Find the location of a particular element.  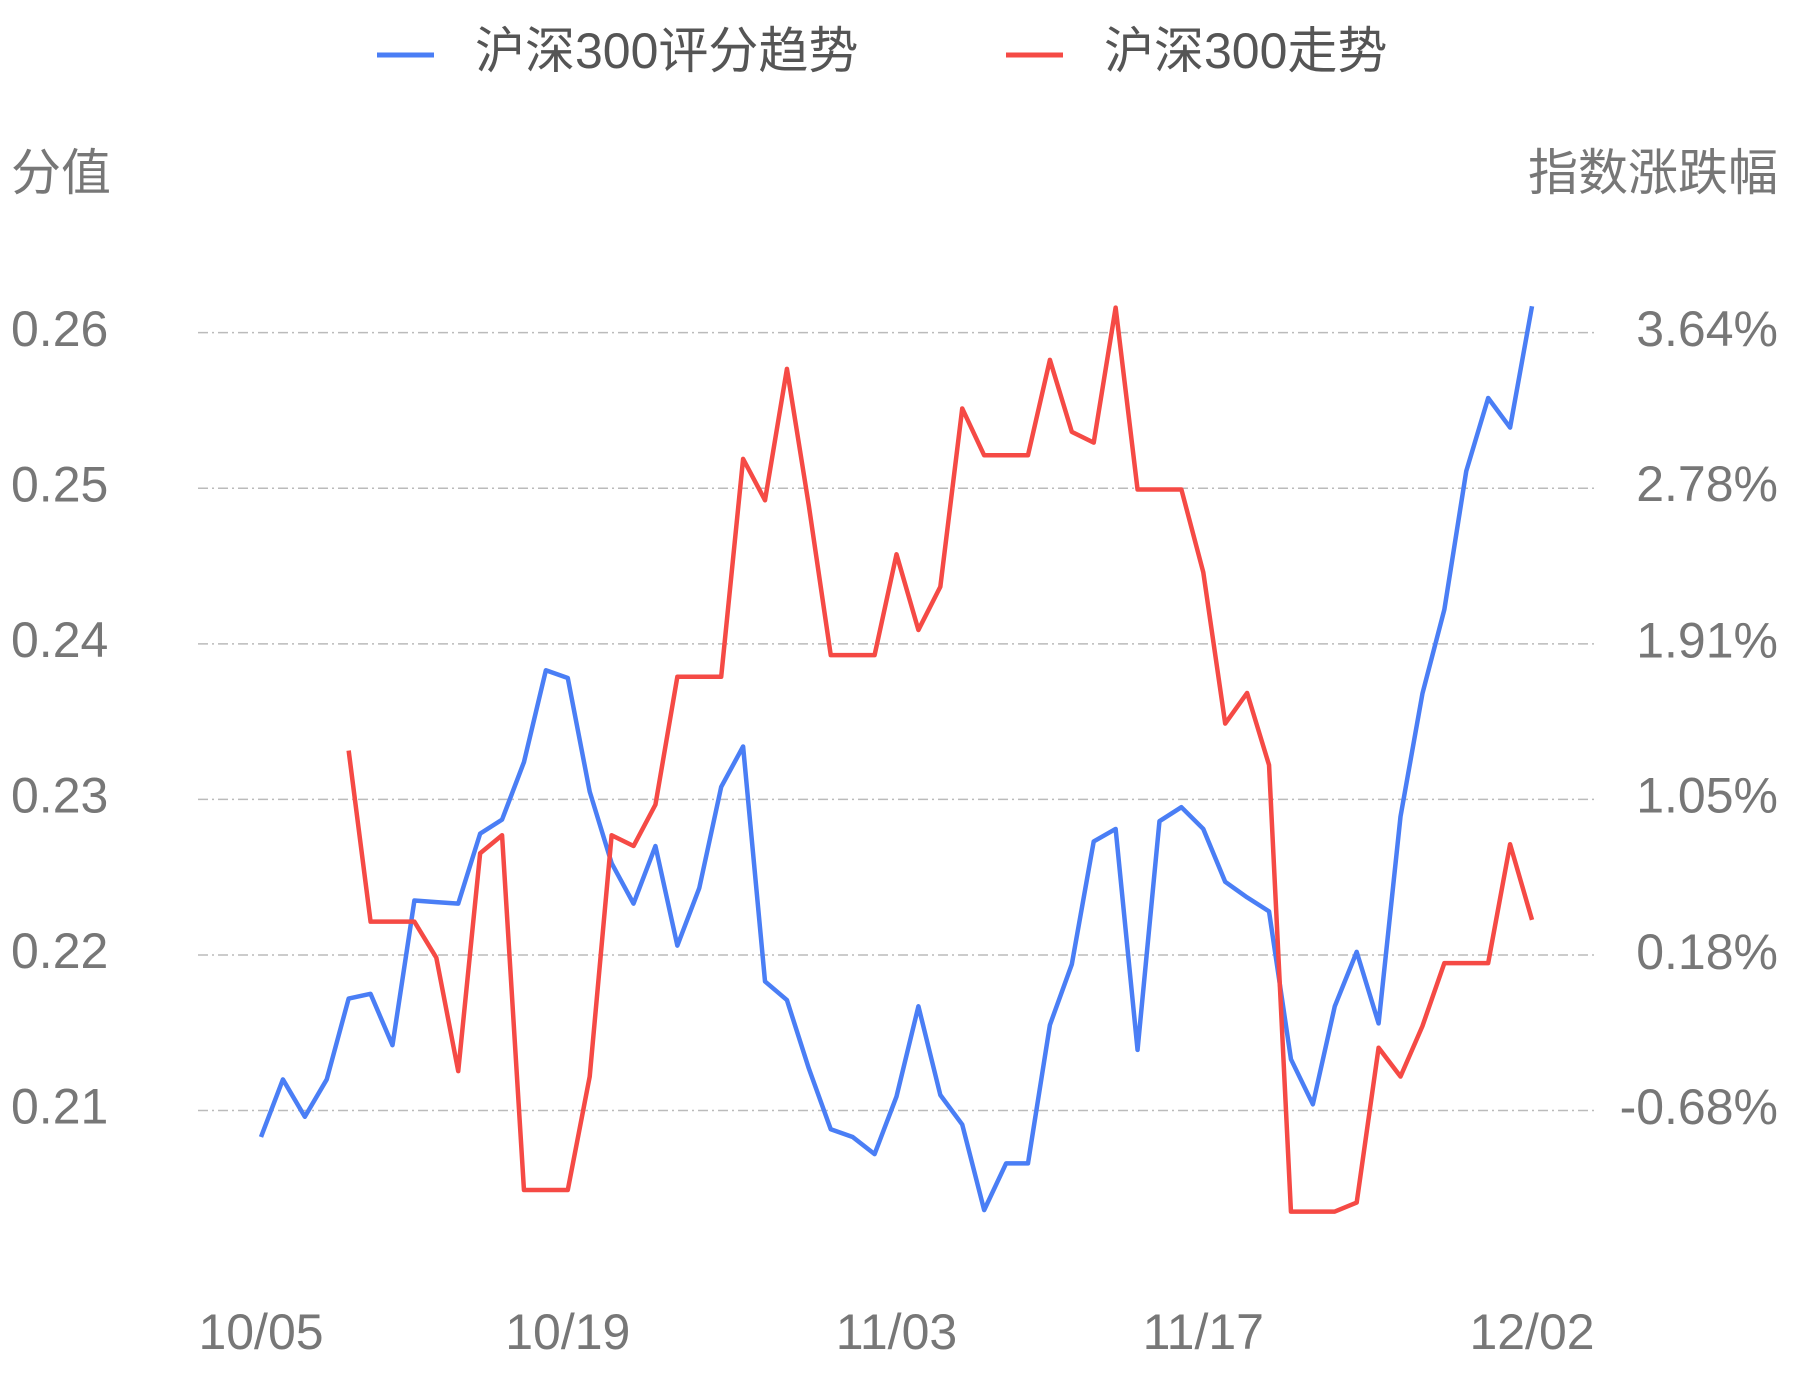

y-tick-label: 0.21 is located at coordinates (59, 1107).